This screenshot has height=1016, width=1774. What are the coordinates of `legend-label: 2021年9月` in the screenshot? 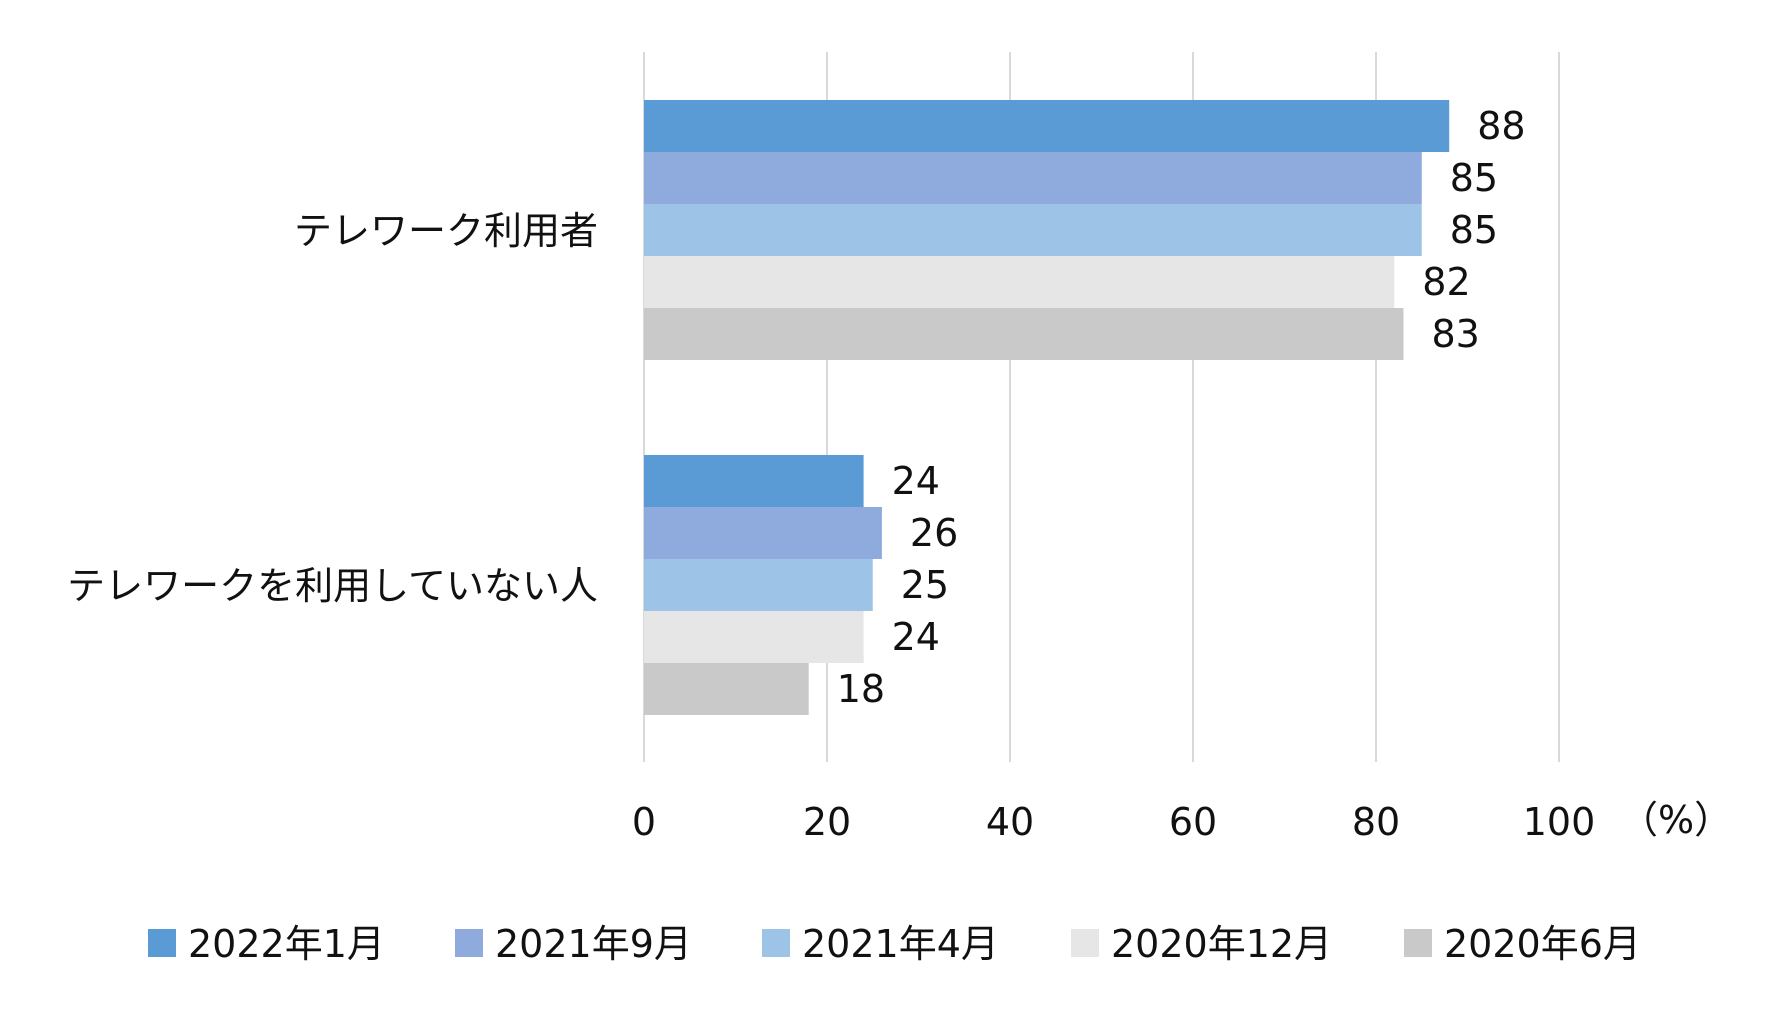 It's located at (593, 944).